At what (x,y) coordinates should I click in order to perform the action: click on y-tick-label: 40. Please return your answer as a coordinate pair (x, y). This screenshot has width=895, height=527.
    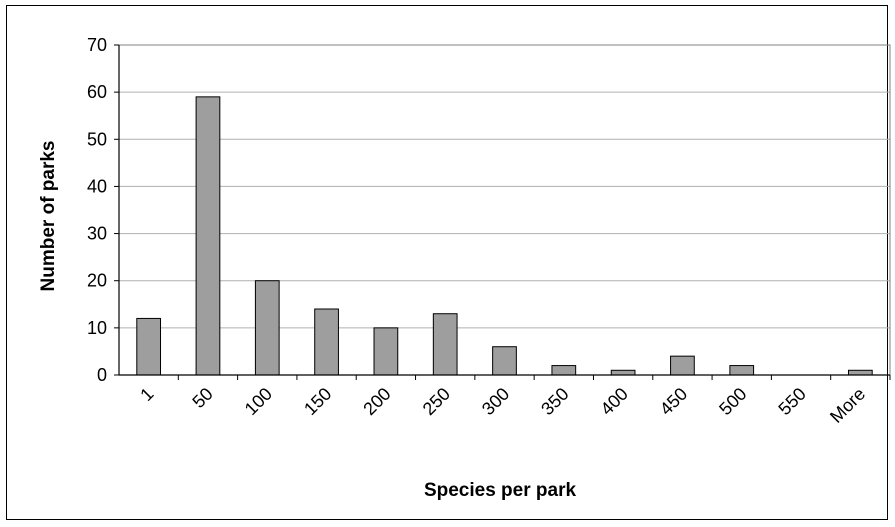
    Looking at the image, I should click on (97, 186).